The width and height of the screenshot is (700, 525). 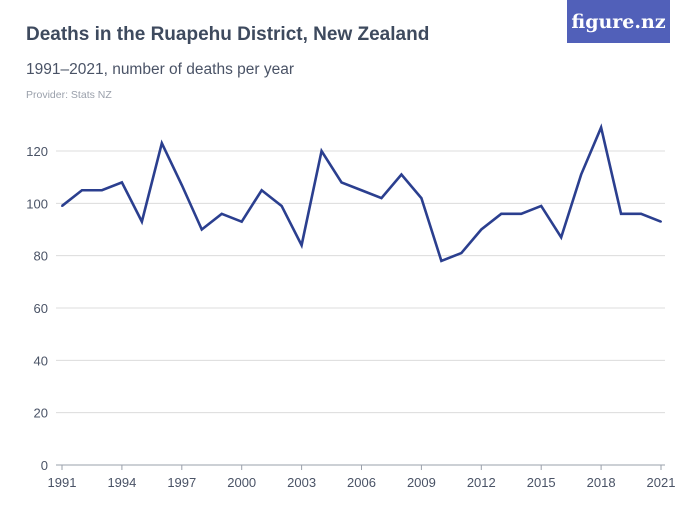 I want to click on data-point-2011, so click(x=461, y=253).